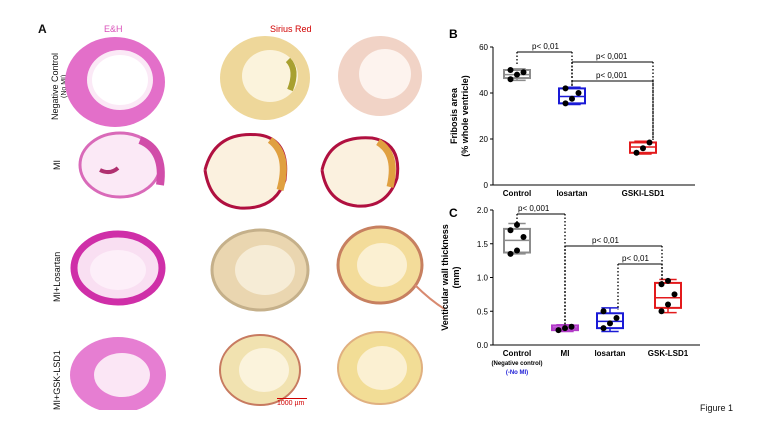  I want to click on y-tick-label: 0.0, so click(483, 345).